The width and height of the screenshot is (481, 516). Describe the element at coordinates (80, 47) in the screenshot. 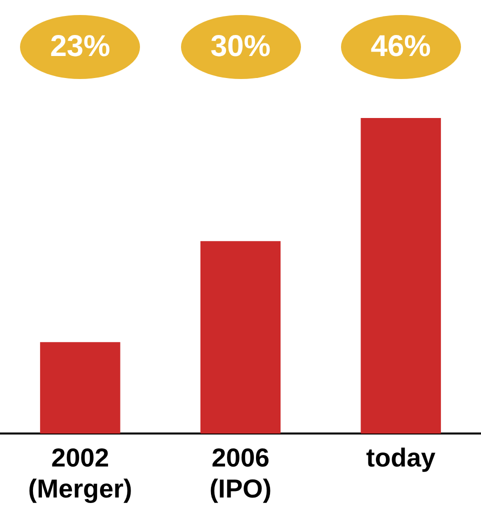

I see `oval-badge: 23%` at that location.